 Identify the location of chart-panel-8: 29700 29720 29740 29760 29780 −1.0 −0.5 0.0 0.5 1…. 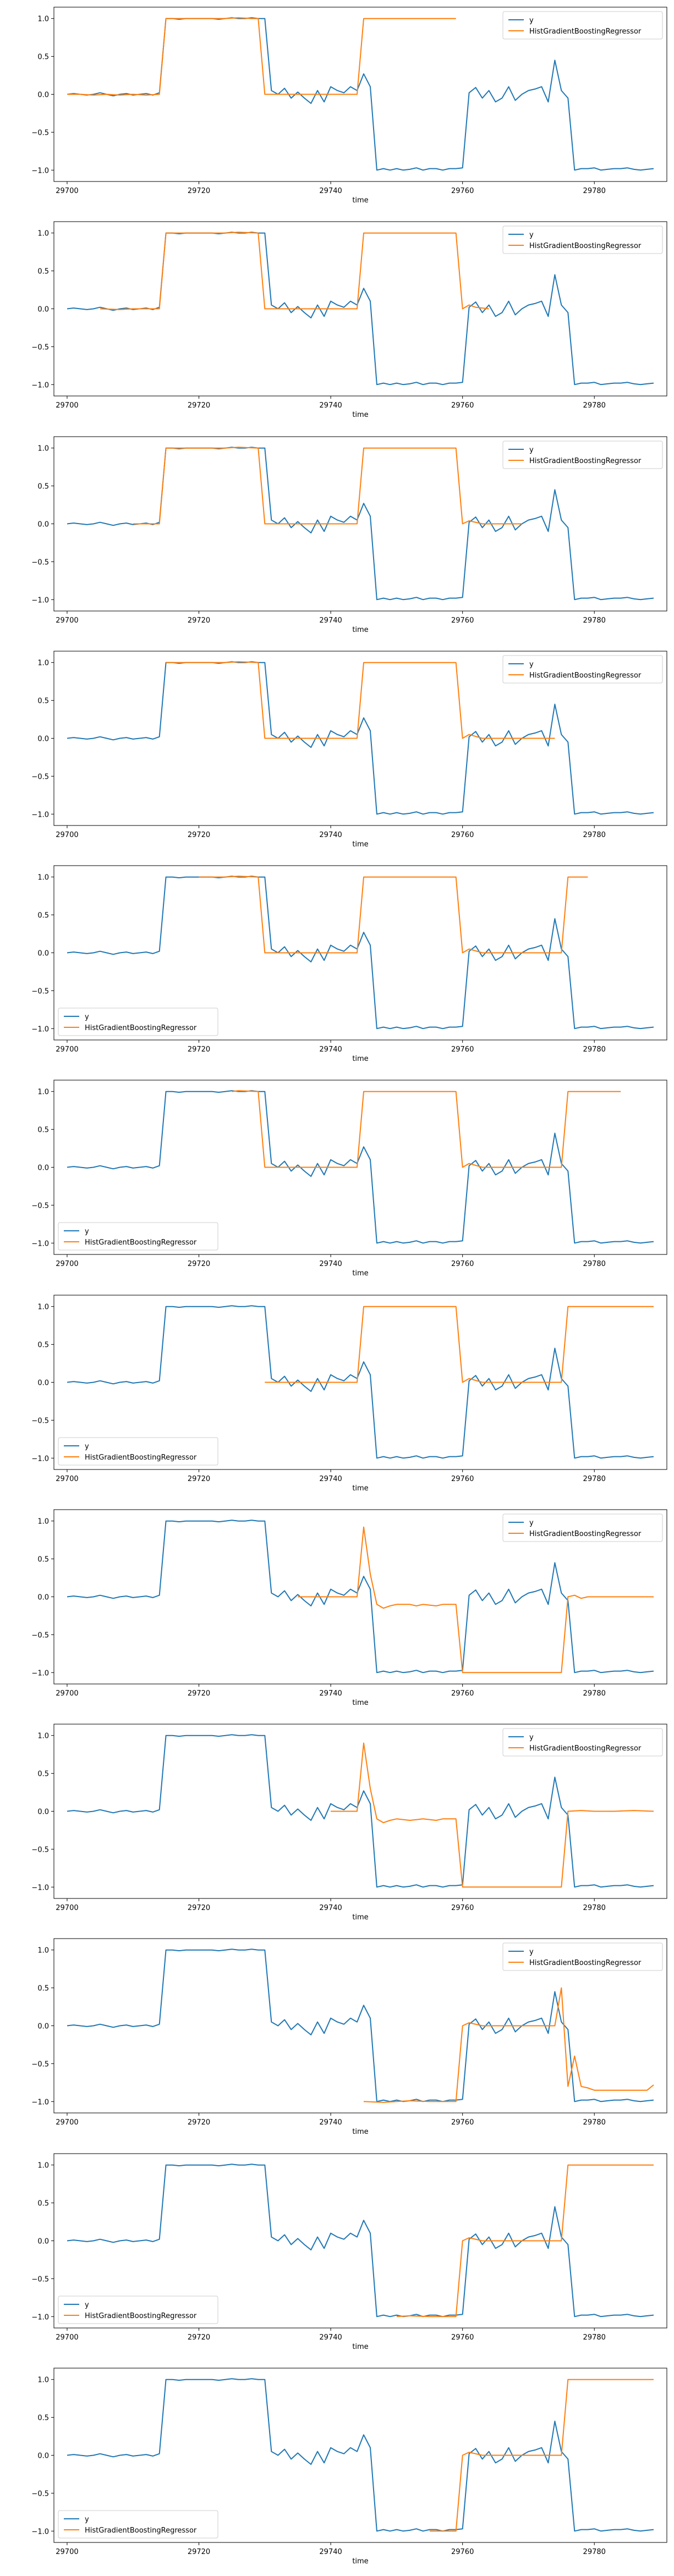
(349, 1608).